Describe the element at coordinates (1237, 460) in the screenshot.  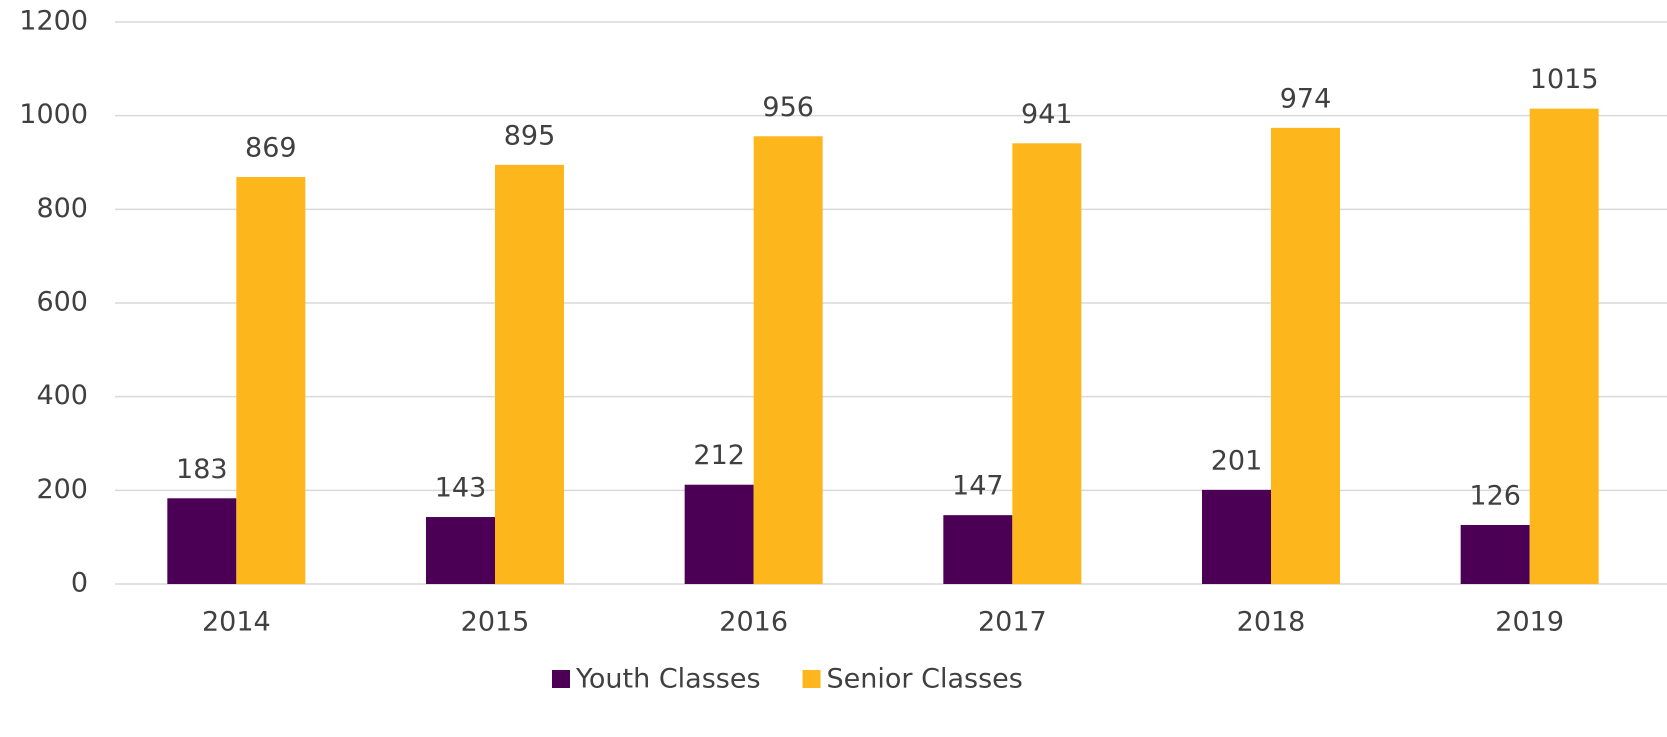
I see `data-label: 201` at that location.